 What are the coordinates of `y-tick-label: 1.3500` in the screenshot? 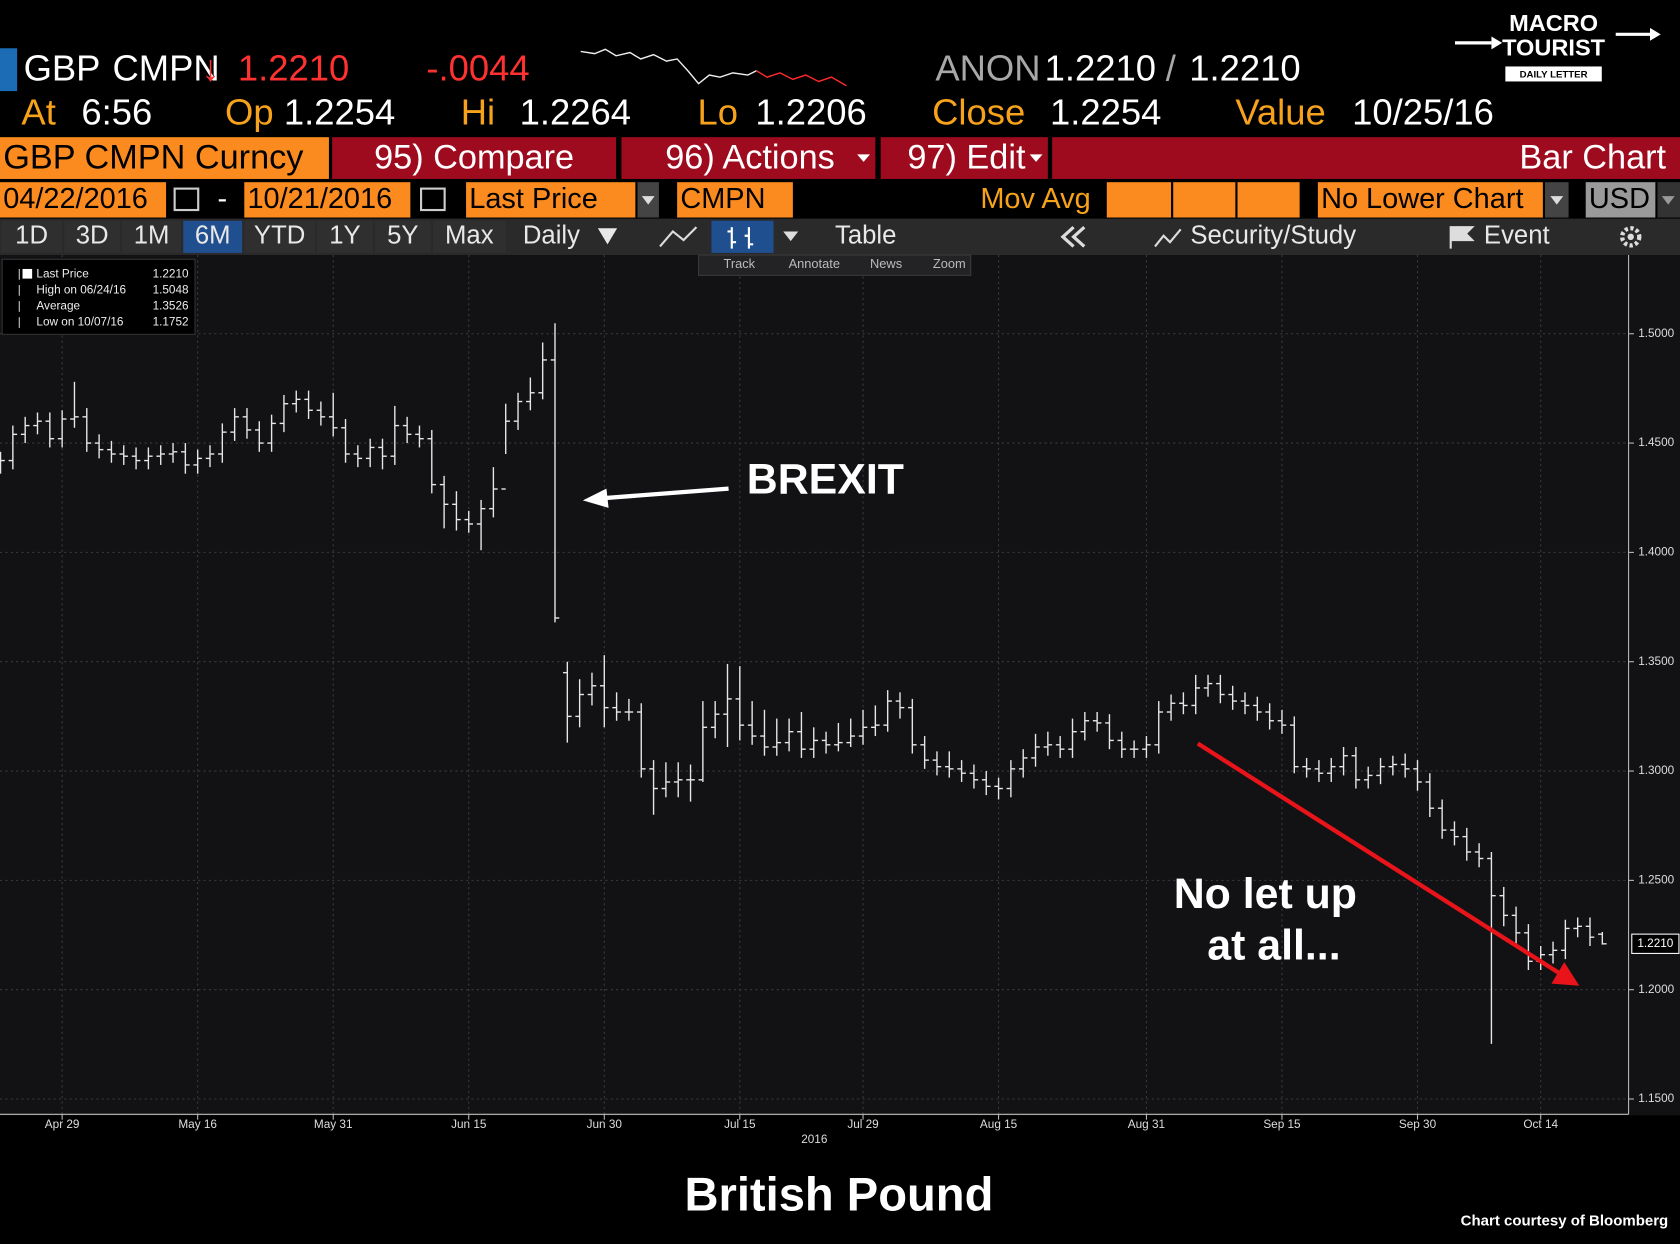 It's located at (1656, 661).